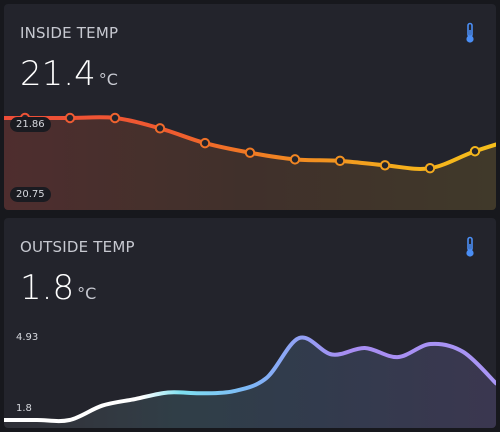 The image size is (500, 432). What do you see at coordinates (69, 33) in the screenshot?
I see `inside-temp-title: INSIDE TEMP` at bounding box center [69, 33].